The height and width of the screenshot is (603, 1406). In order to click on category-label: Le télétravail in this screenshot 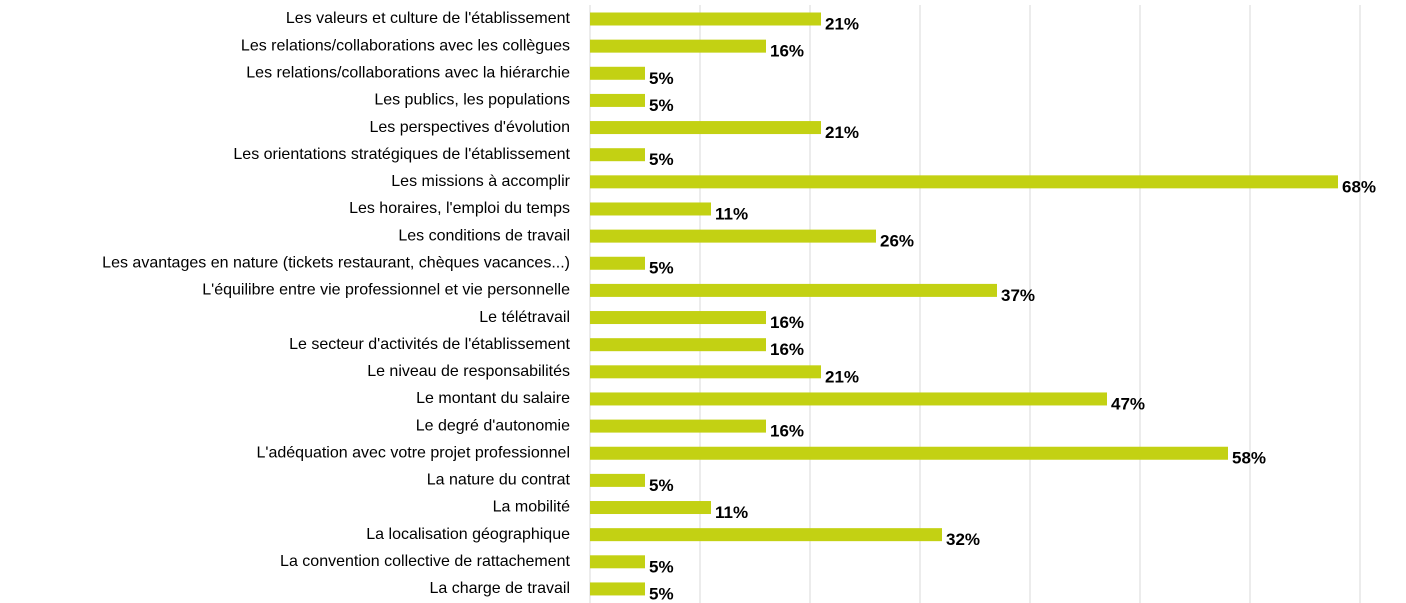, I will do `click(524, 317)`.